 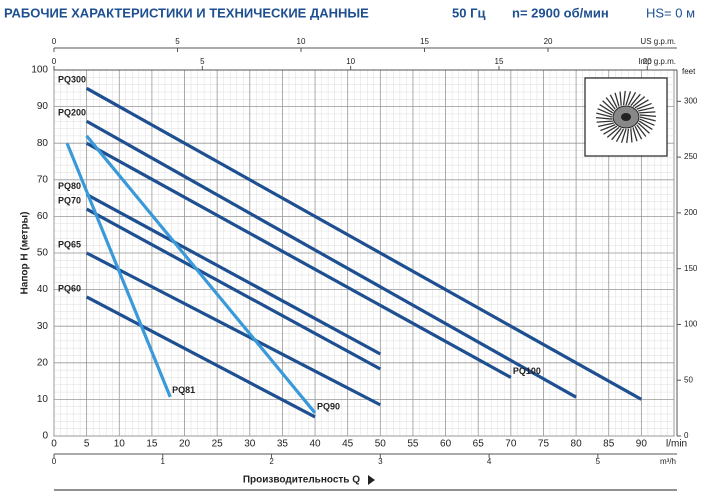 What do you see at coordinates (544, 444) in the screenshot?
I see `x-tick-label: 75` at bounding box center [544, 444].